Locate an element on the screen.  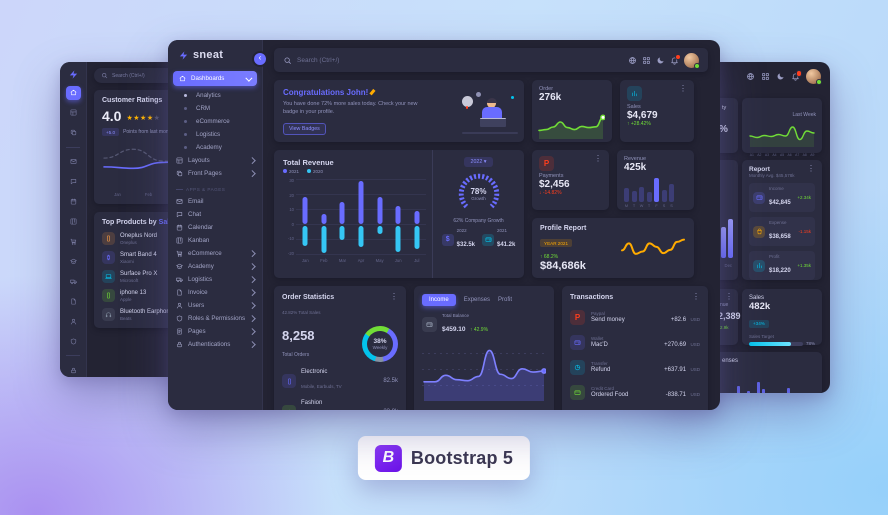
transaction-row: Wallet Mac'D +270.69 USD is located at coordinates (635, 342).